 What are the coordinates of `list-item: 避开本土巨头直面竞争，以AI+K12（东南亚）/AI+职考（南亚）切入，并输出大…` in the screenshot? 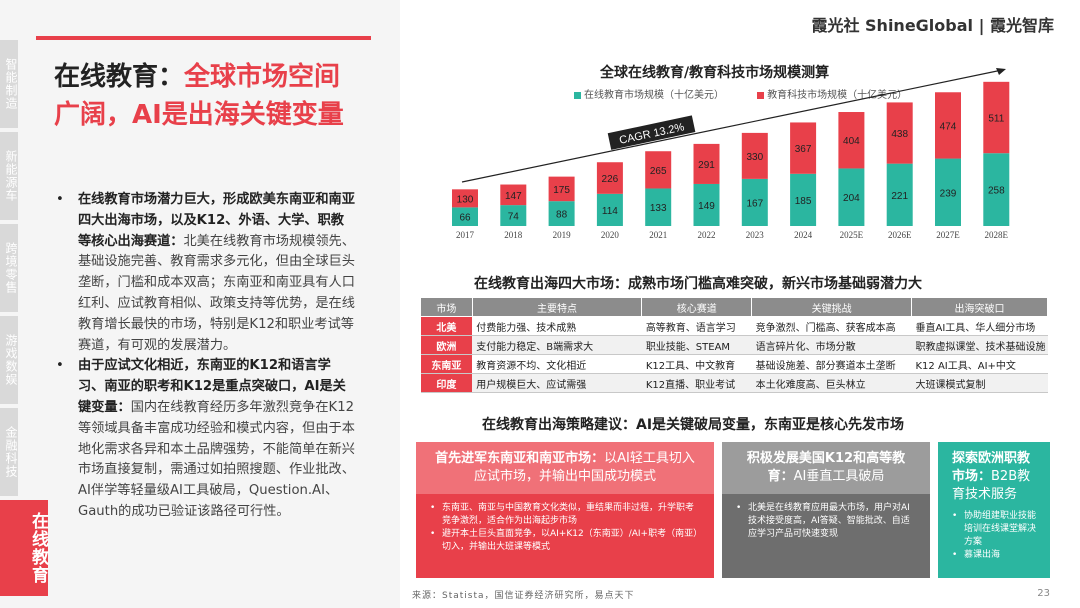 It's located at (565, 541).